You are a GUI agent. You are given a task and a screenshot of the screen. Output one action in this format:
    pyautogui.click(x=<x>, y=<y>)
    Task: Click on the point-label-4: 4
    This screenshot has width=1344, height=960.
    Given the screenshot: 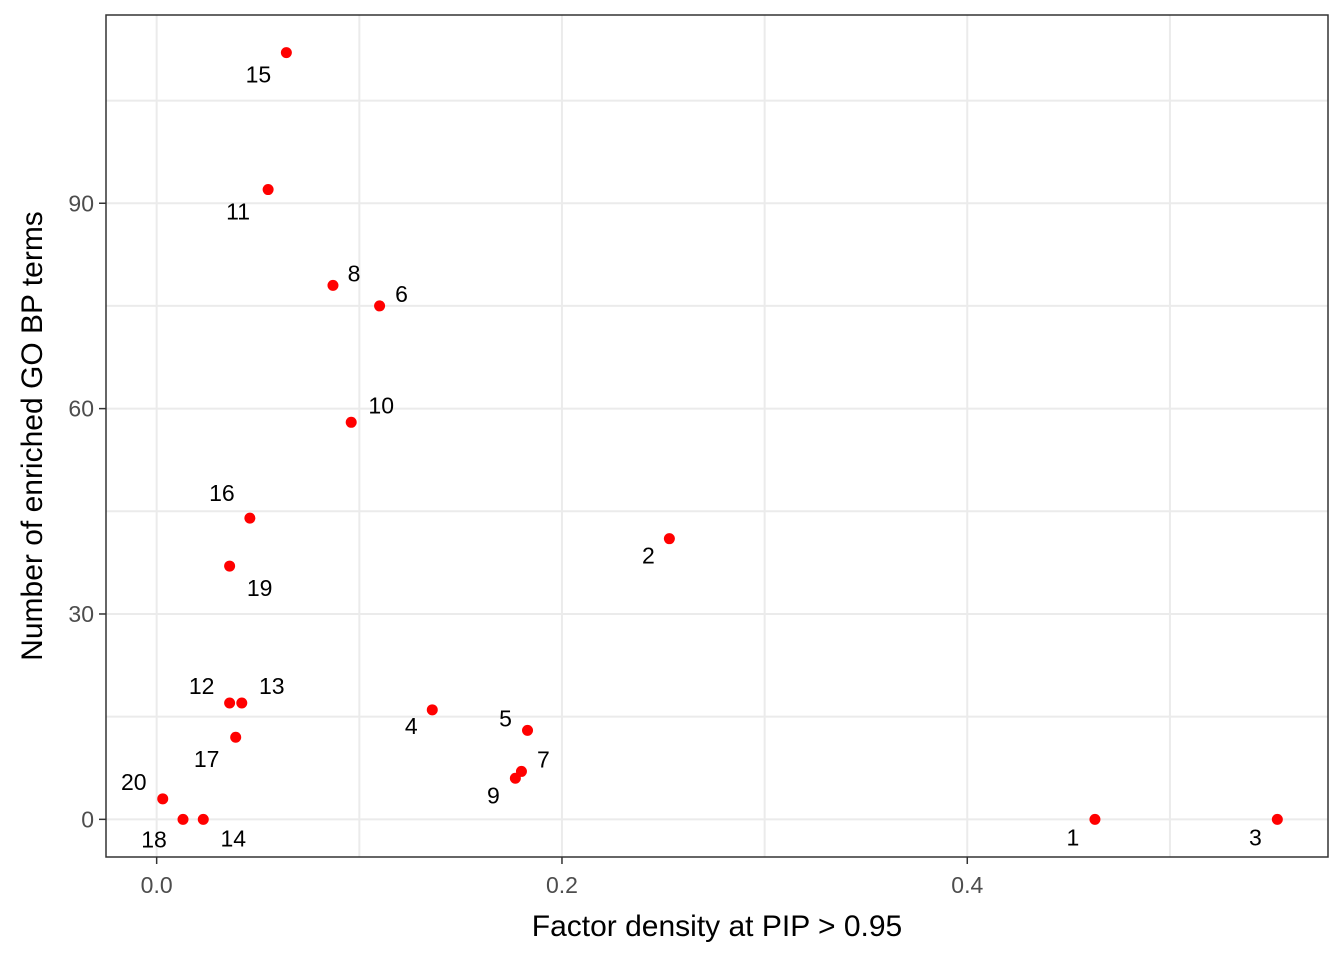 What is the action you would take?
    pyautogui.click(x=411, y=726)
    